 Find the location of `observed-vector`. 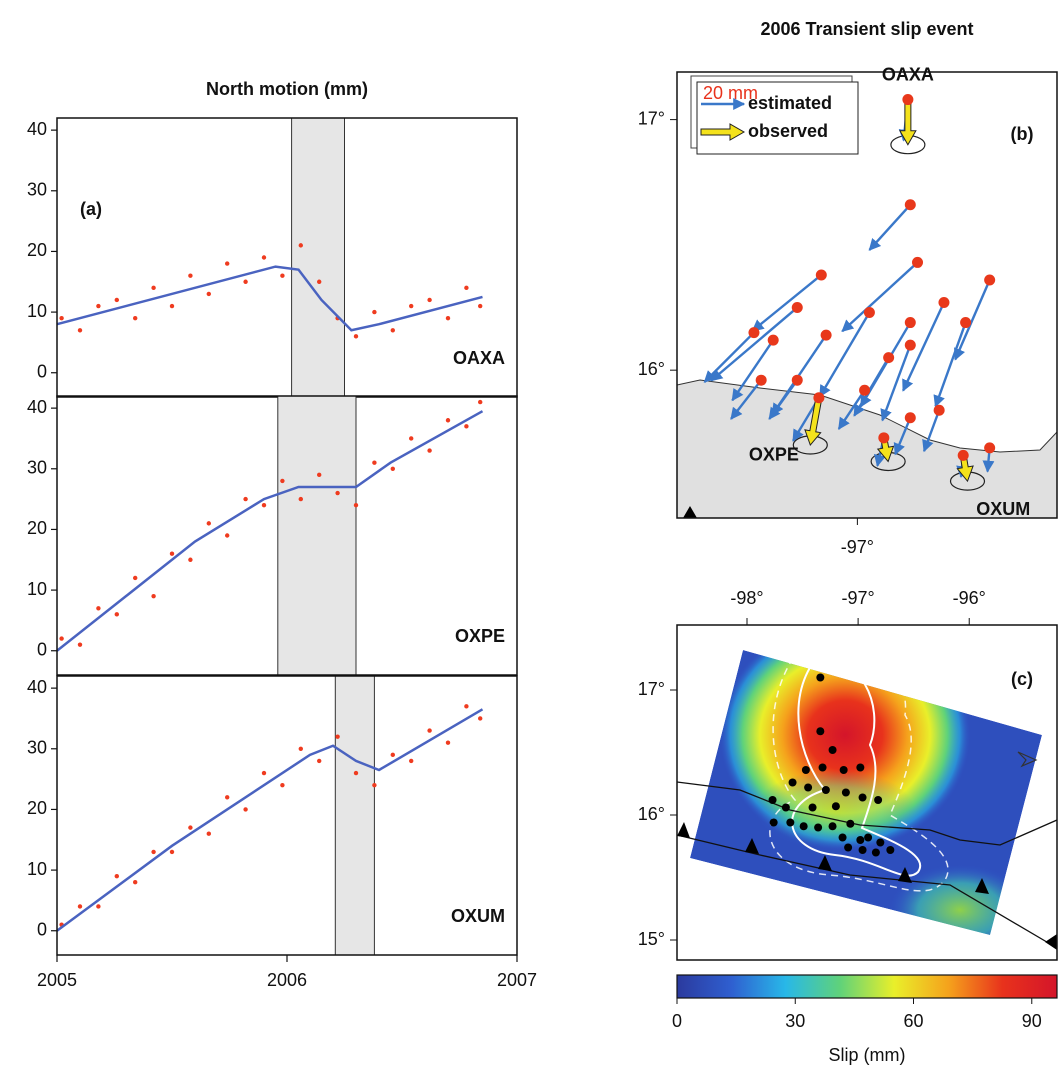

observed-vector is located at coordinates (813, 421).